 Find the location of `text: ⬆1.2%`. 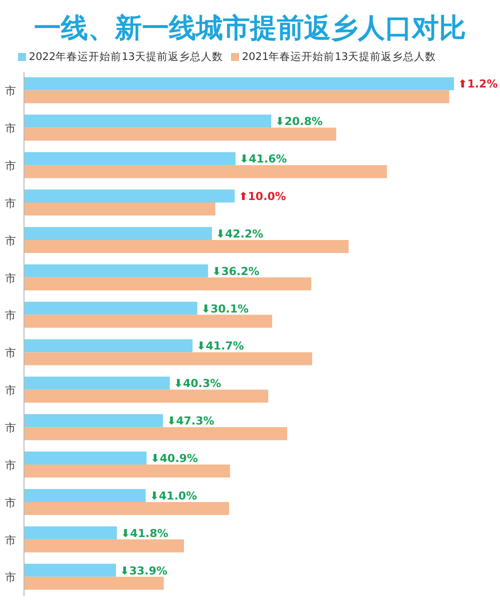

text: ⬆1.2% is located at coordinates (478, 84).